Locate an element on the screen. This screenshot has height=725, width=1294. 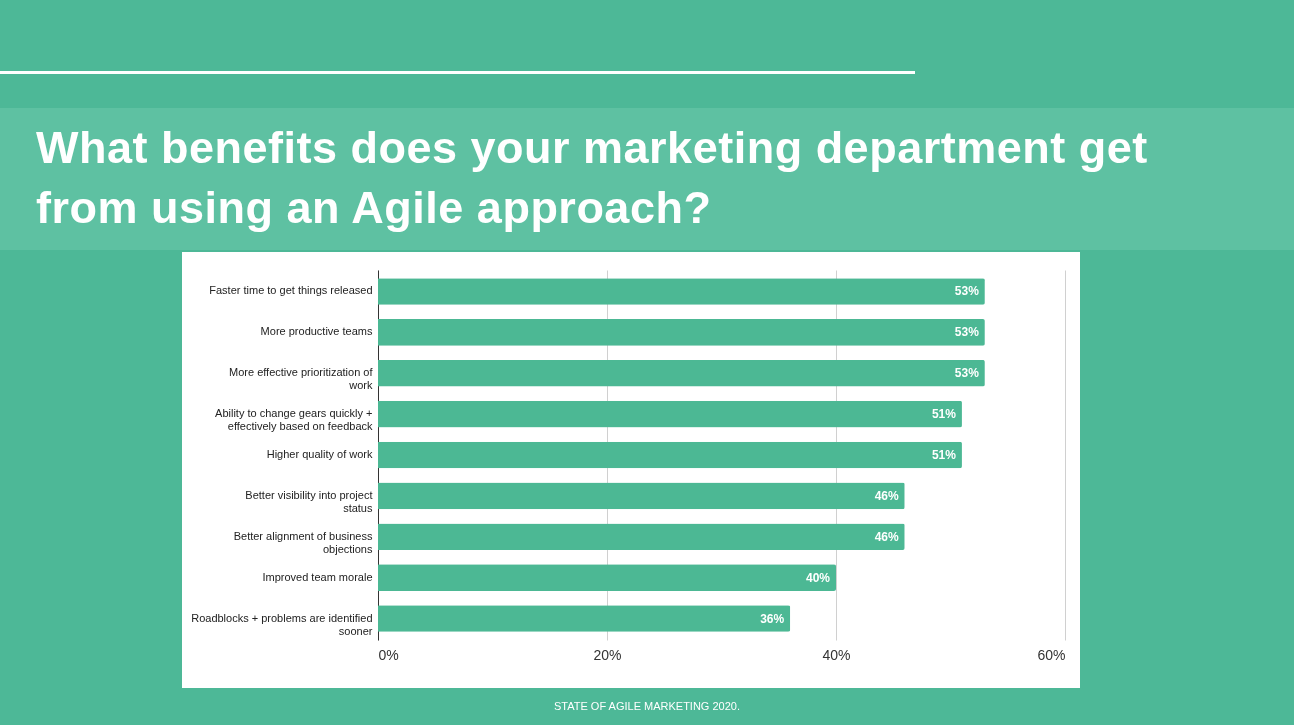
data-label: 36% is located at coordinates (772, 618).